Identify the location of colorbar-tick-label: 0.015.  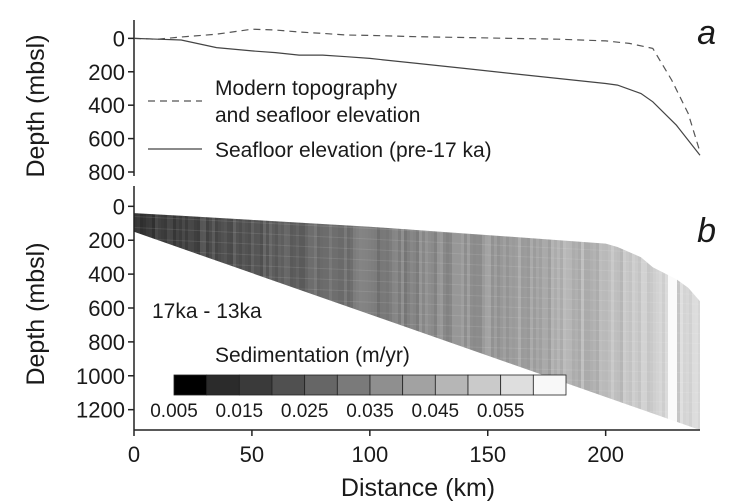
(240, 411).